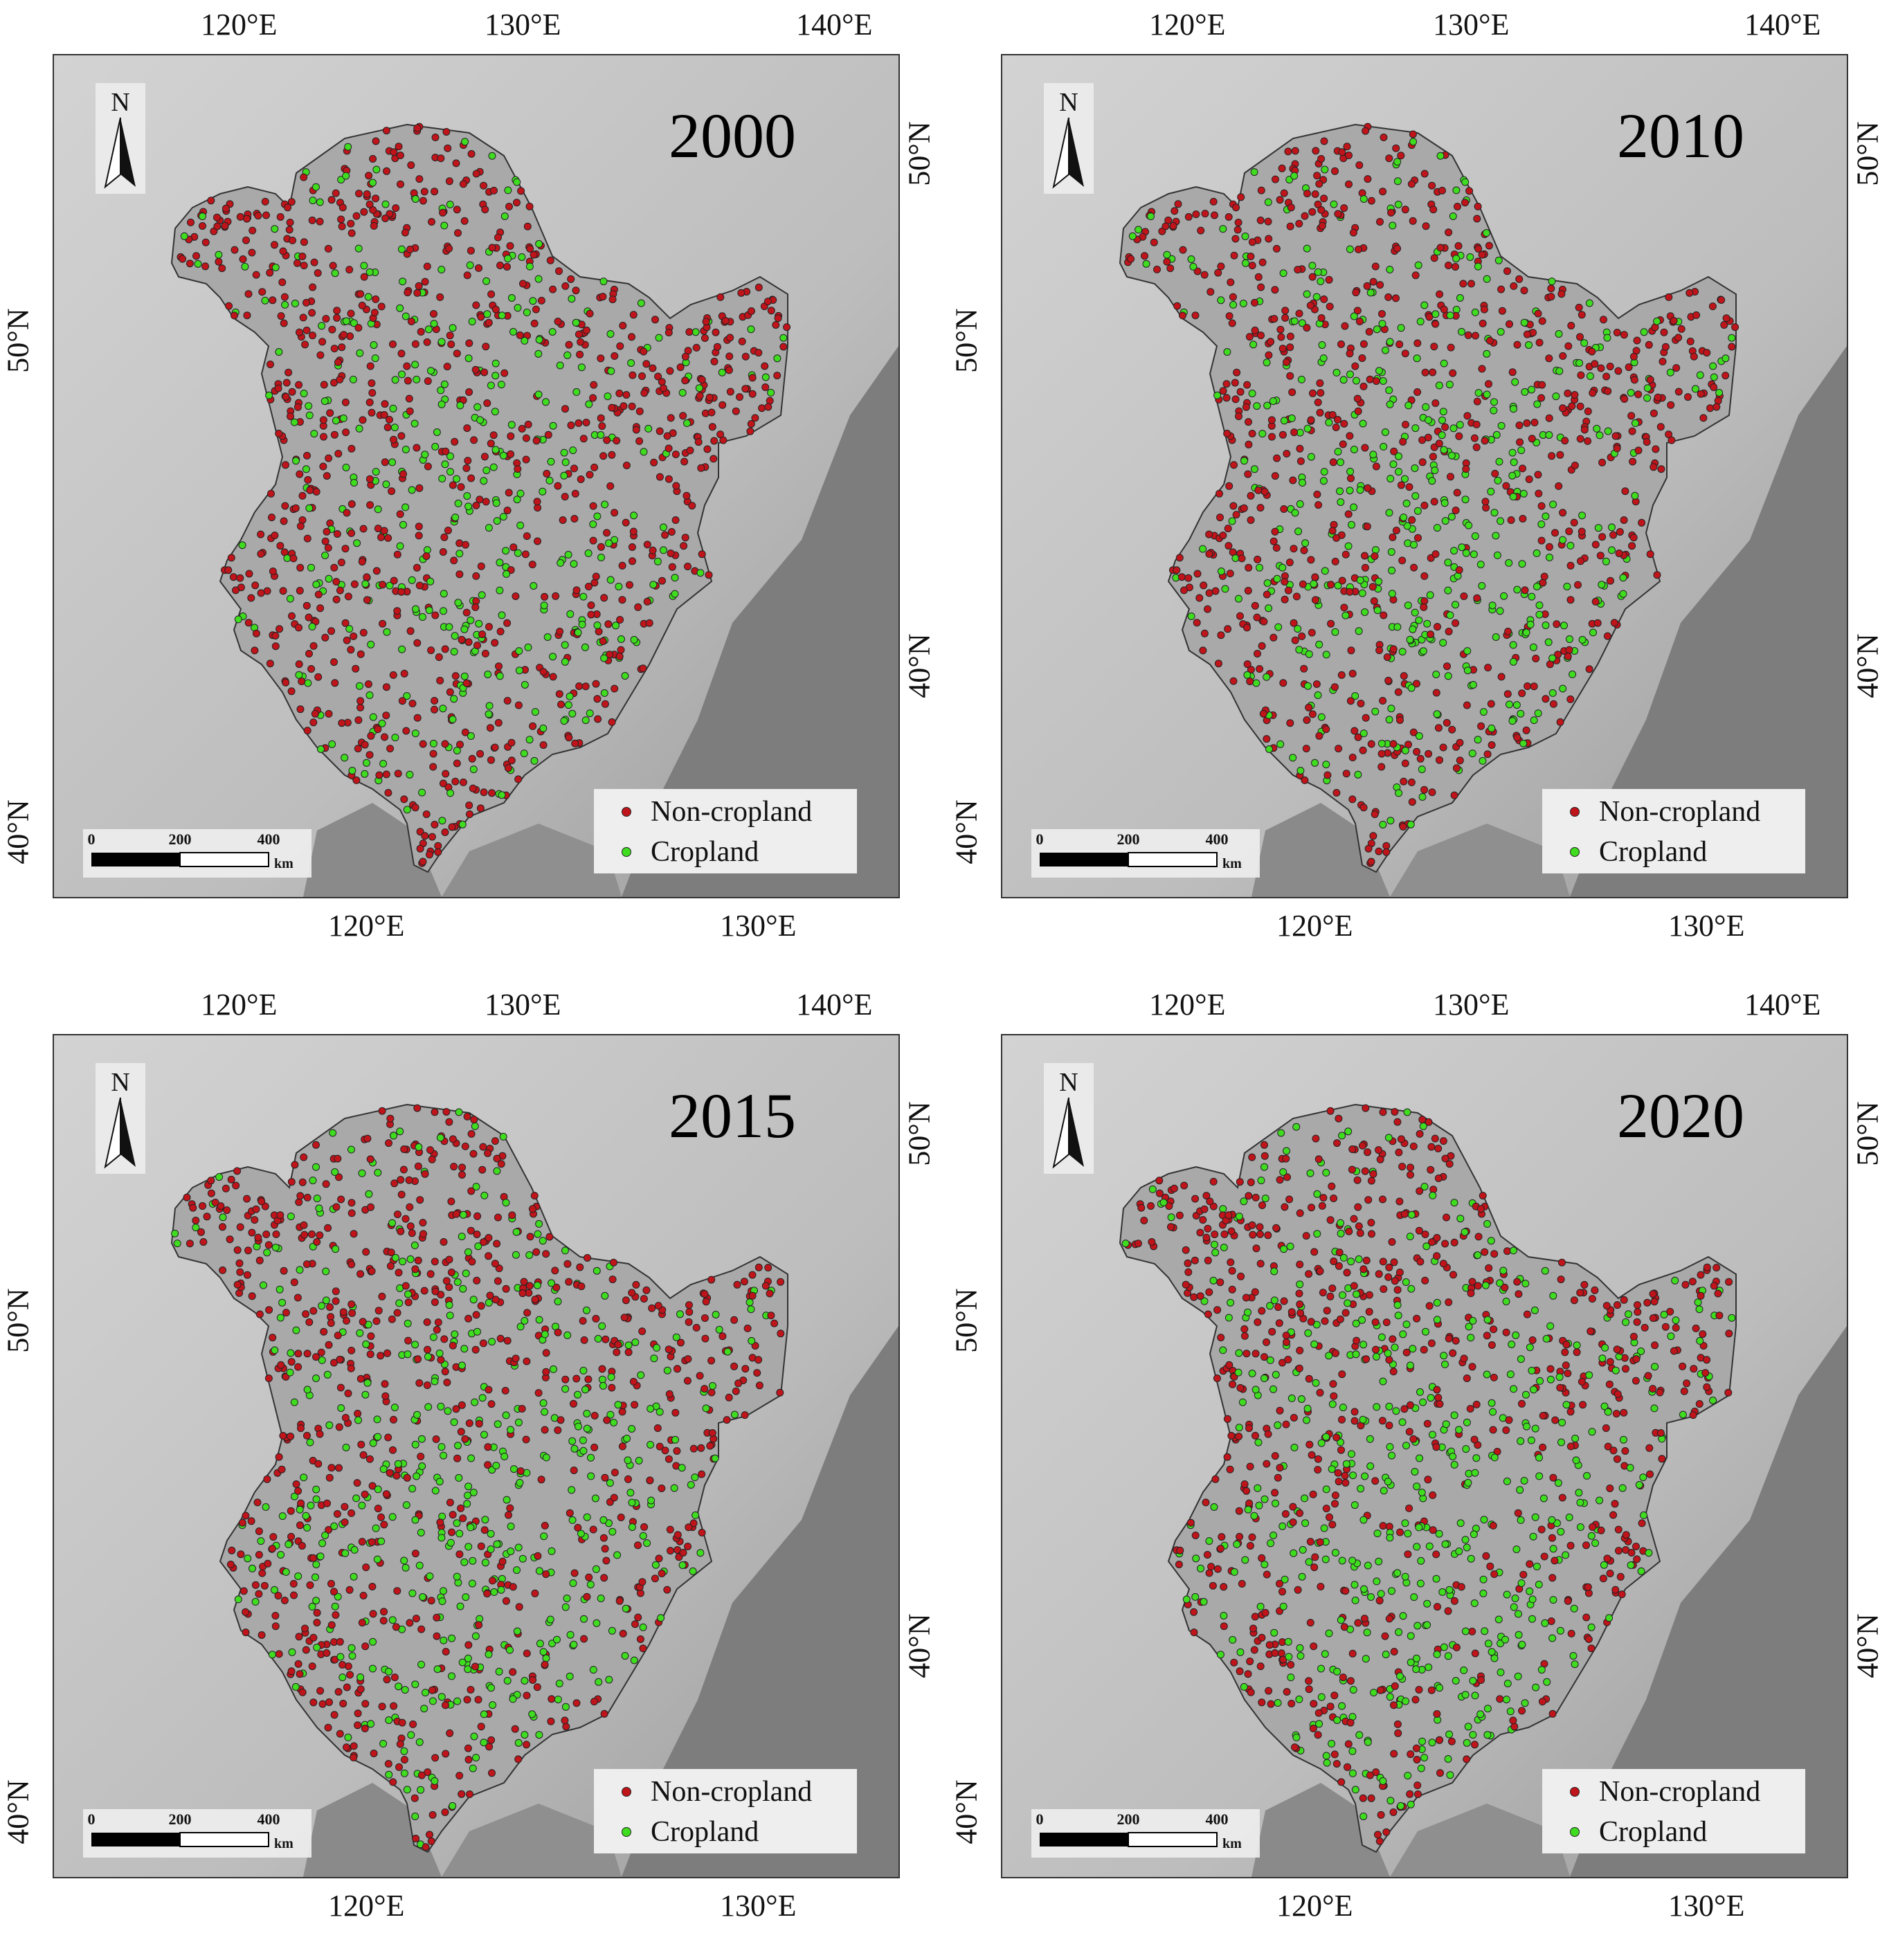 The image size is (1898, 1960). I want to click on cropland-marker-icon, so click(626, 1832).